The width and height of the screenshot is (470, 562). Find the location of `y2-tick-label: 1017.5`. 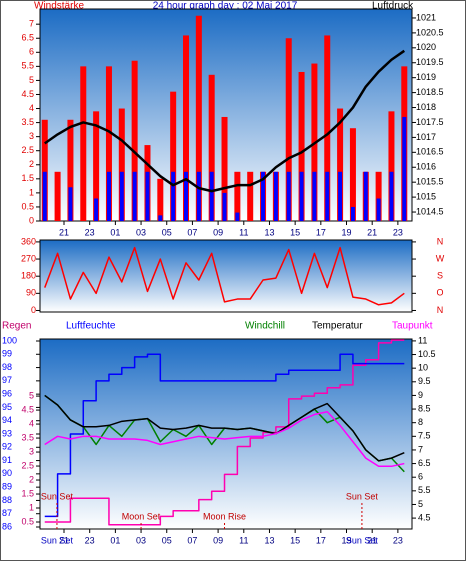

y2-tick-label: 1017.5 is located at coordinates (430, 122).